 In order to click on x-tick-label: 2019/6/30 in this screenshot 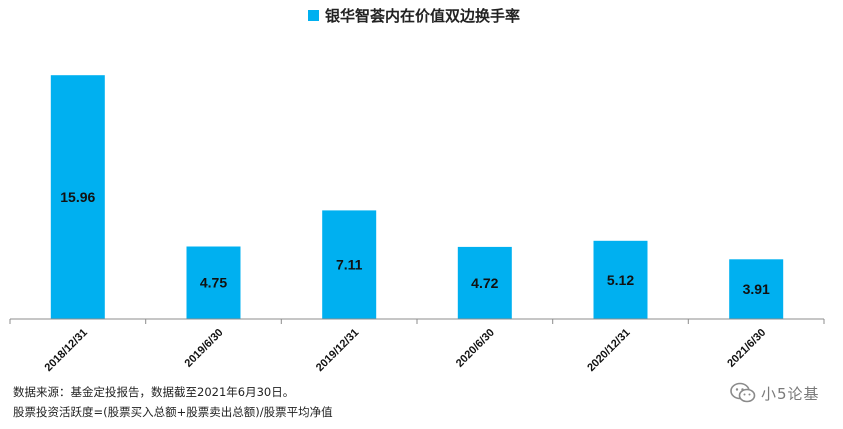, I will do `click(204, 348)`.